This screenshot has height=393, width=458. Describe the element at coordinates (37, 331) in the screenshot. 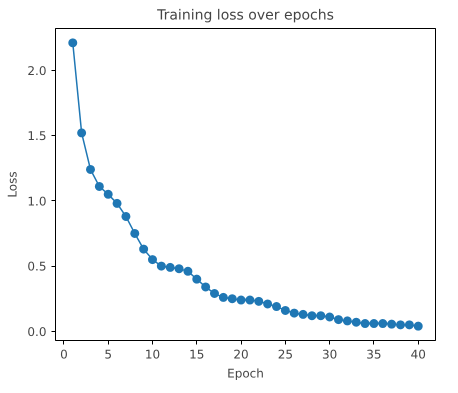

I see `y-tick-label: 0.0` at that location.